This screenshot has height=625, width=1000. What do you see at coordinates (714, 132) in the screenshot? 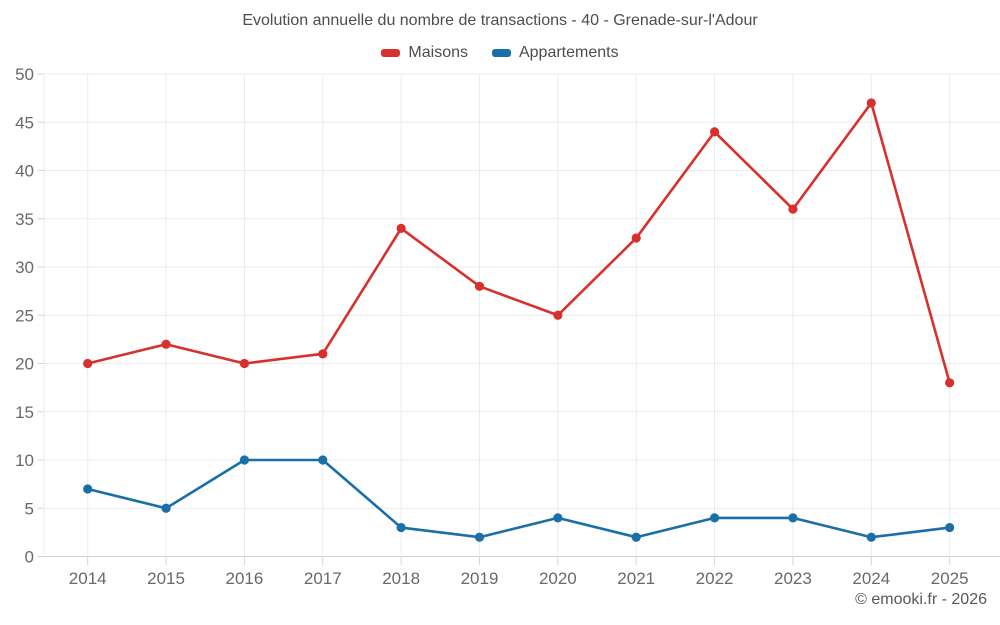
I see `data-point-maisons-2022` at bounding box center [714, 132].